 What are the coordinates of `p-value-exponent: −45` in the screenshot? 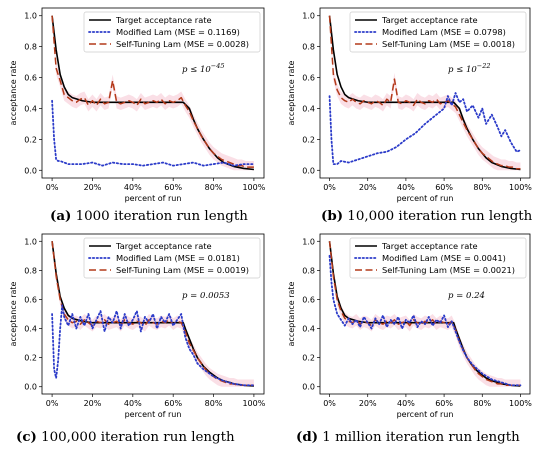 It's located at (218, 66).